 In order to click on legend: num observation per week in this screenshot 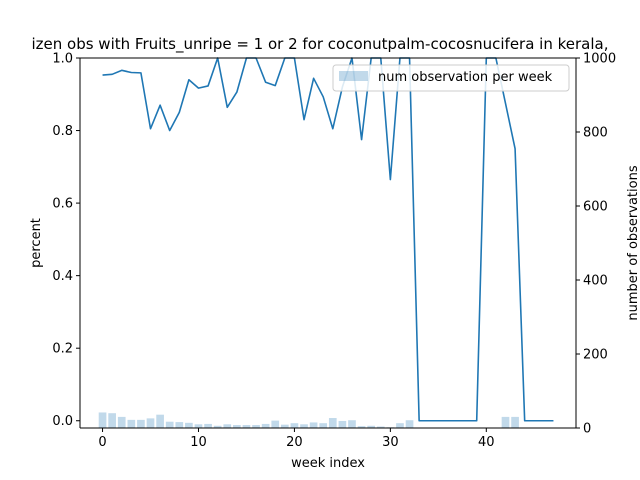, I will do `click(451, 78)`.